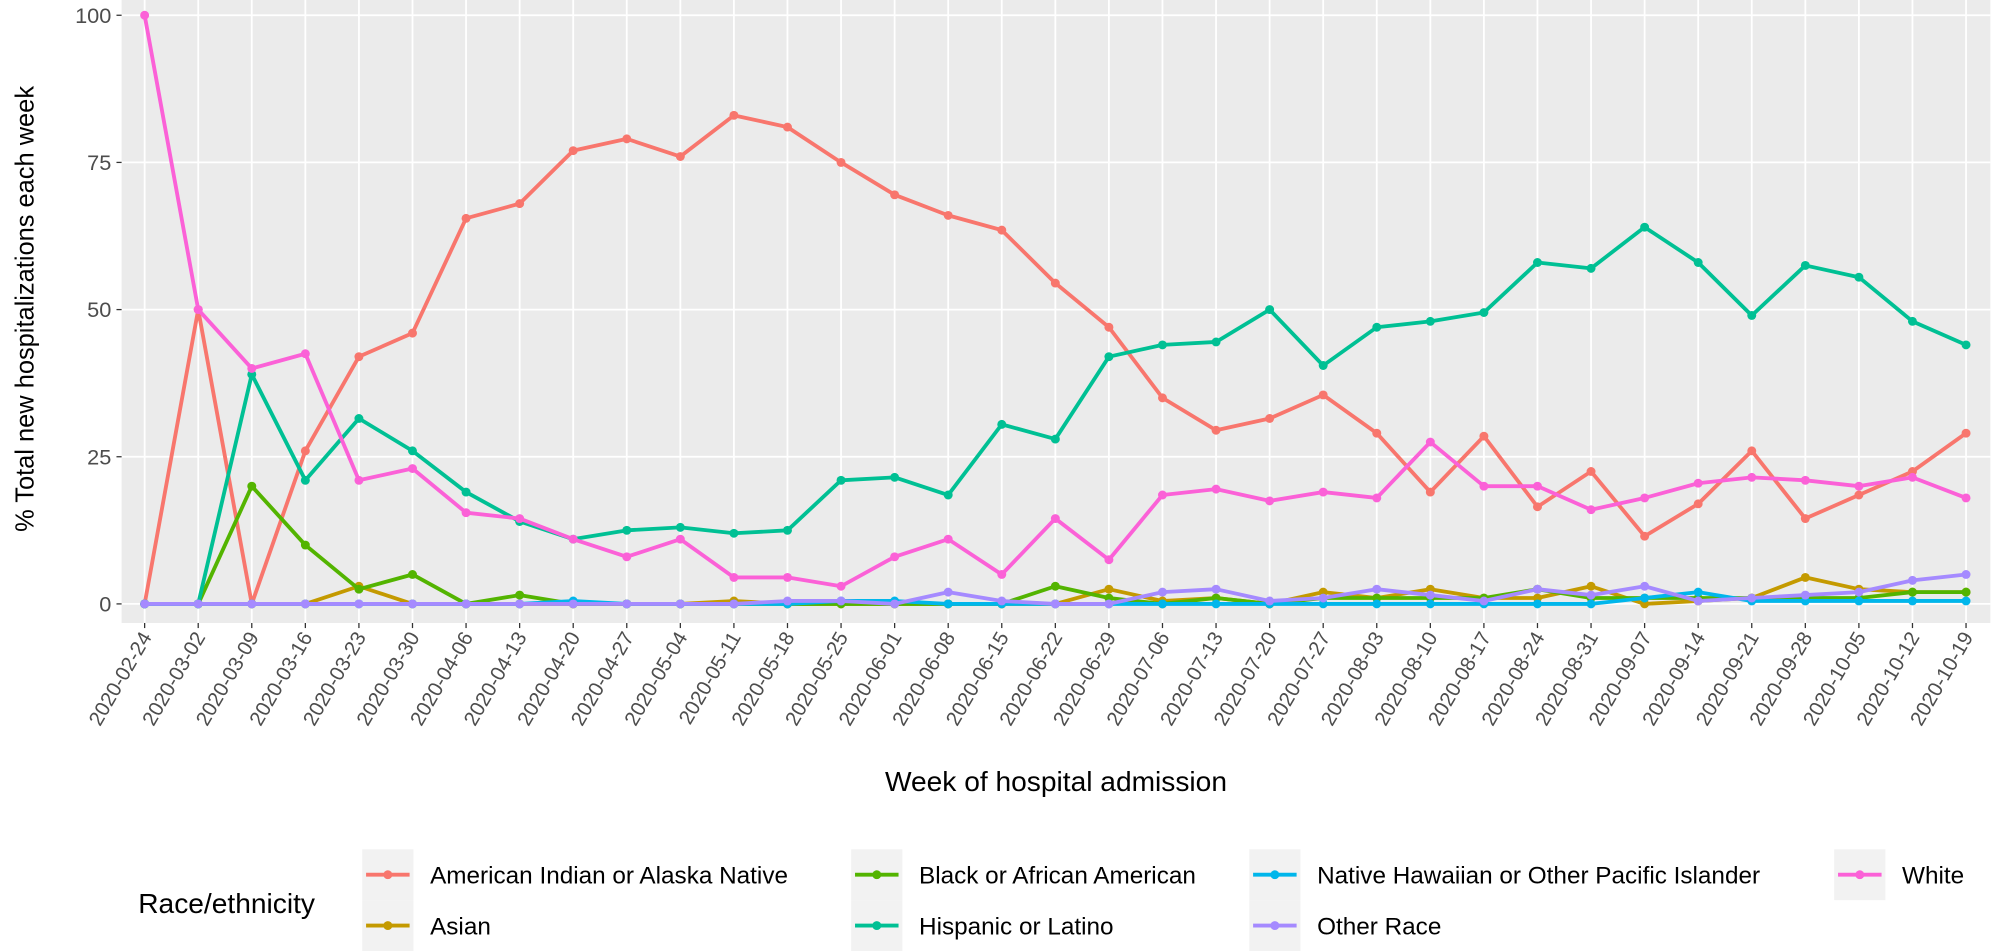  Describe the element at coordinates (93, 15) in the screenshot. I see `y-tick-label: 100` at that location.